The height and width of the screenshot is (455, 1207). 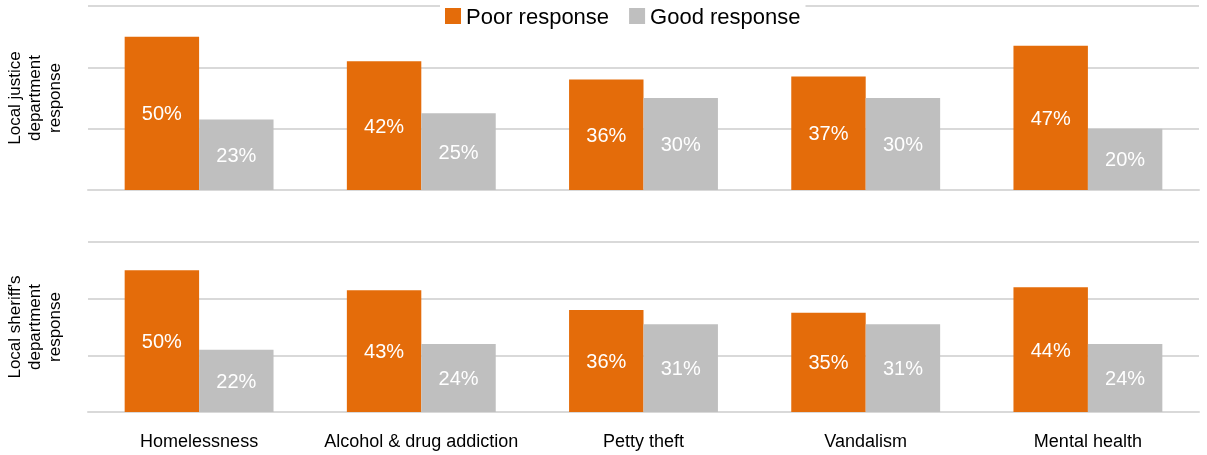 I want to click on data-label: 42%, so click(x=384, y=125).